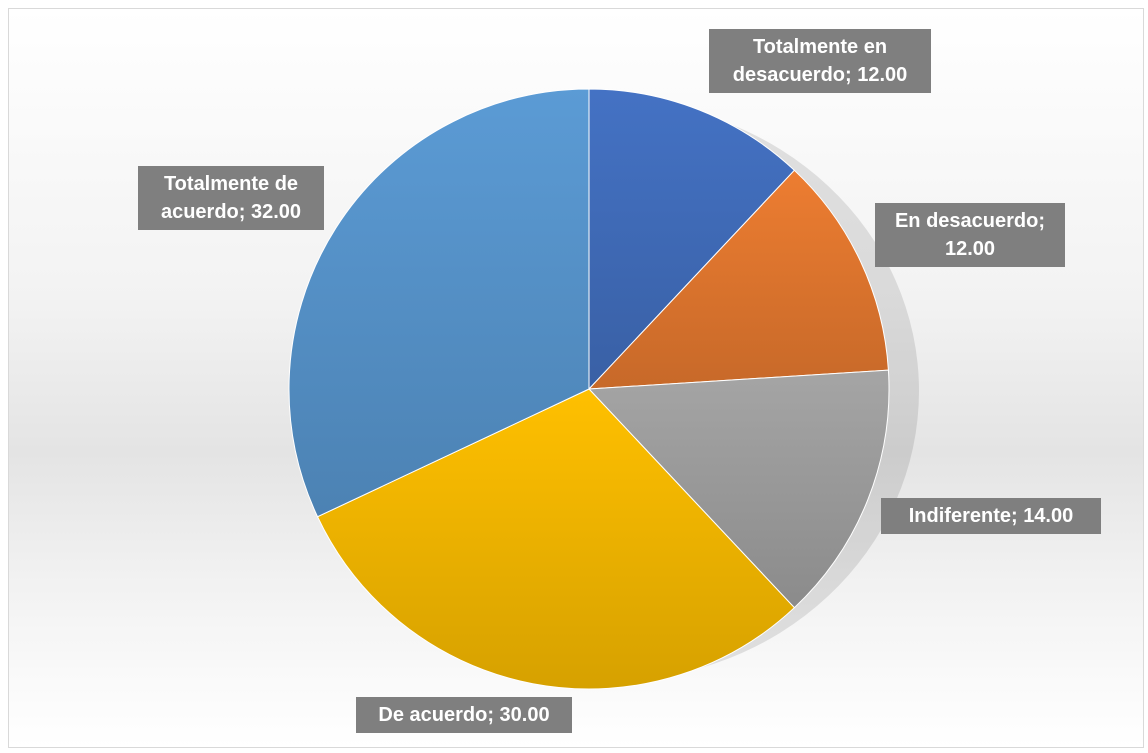 The height and width of the screenshot is (753, 1148). I want to click on data-label-de-acuerdo: De acuerdo; 30.00, so click(464, 715).